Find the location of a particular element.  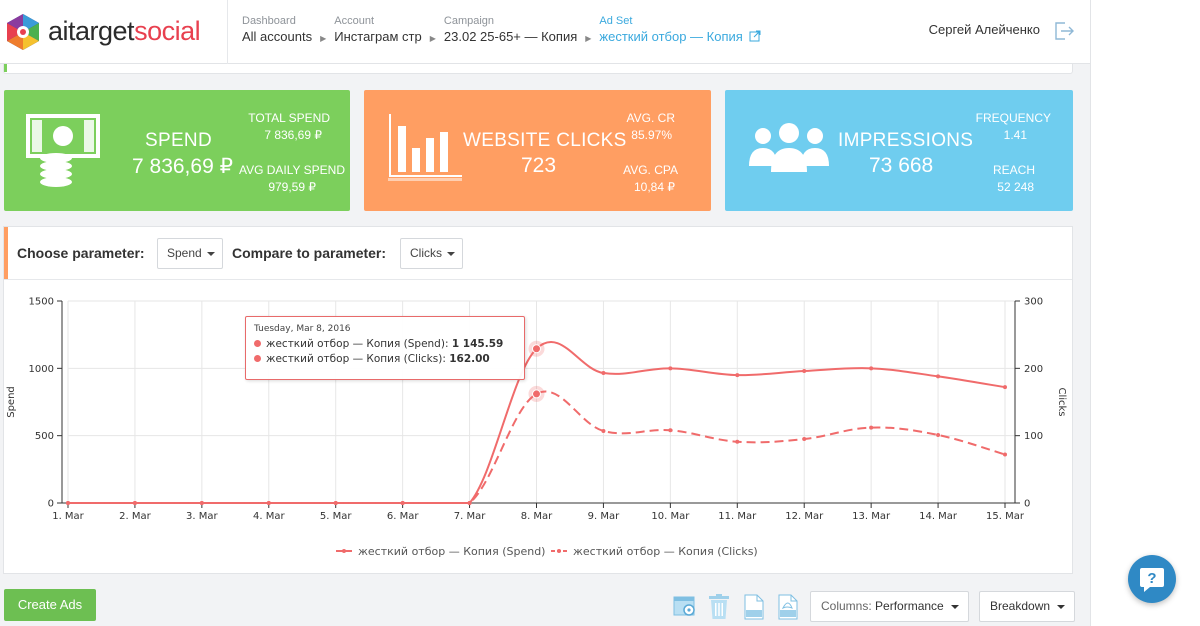

compare-parameter-label: Compare to parameter: is located at coordinates (309, 253).